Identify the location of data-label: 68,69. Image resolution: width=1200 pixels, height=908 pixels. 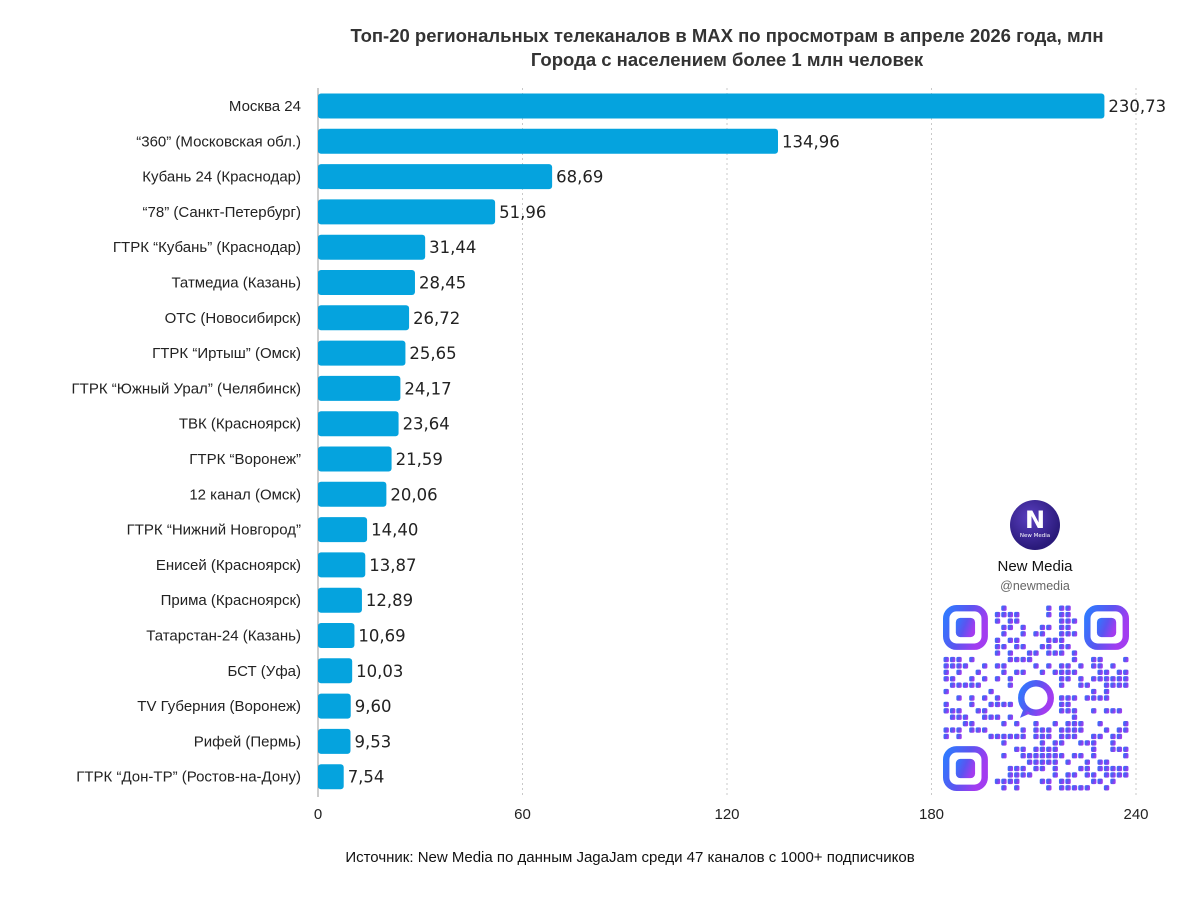
(579, 177).